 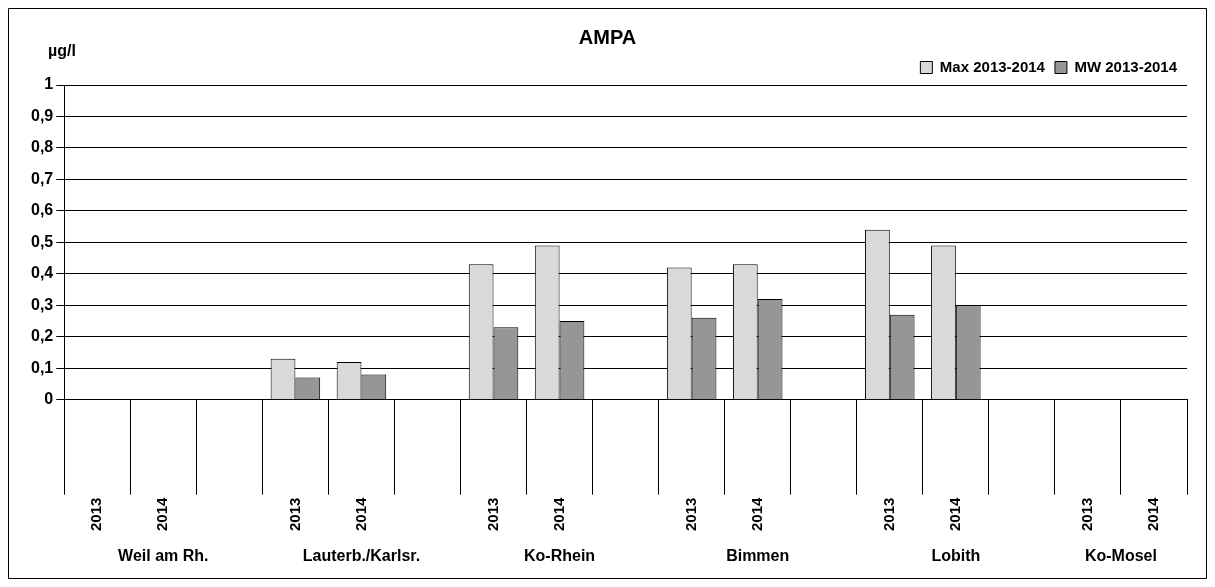 What do you see at coordinates (49, 399) in the screenshot?
I see `y-tick-label: 0` at bounding box center [49, 399].